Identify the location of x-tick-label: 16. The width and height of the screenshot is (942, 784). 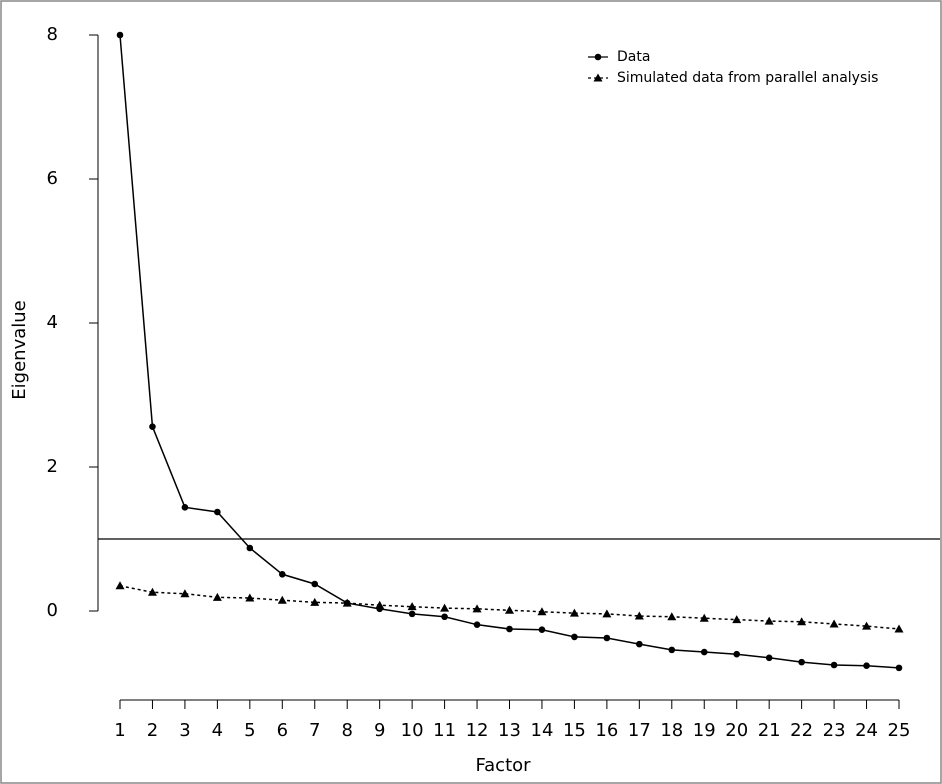
(606, 730).